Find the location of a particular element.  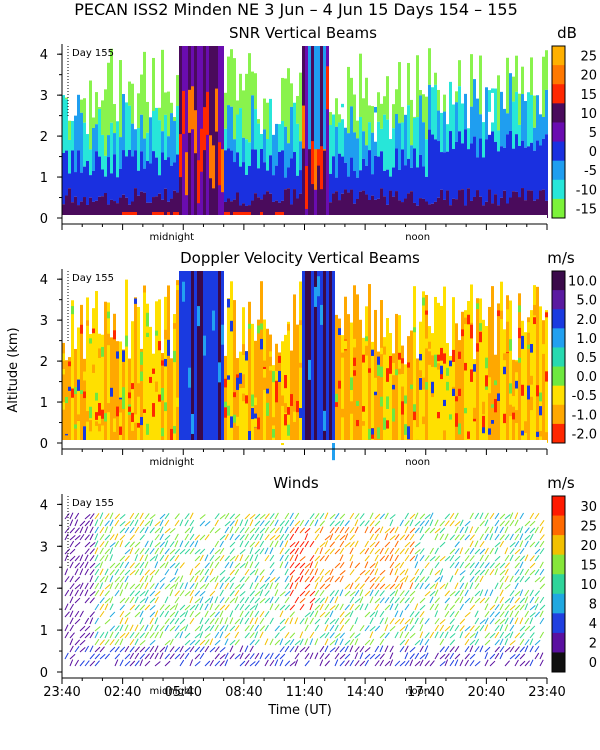

colorbar-label: 5.0 is located at coordinates (586, 301).